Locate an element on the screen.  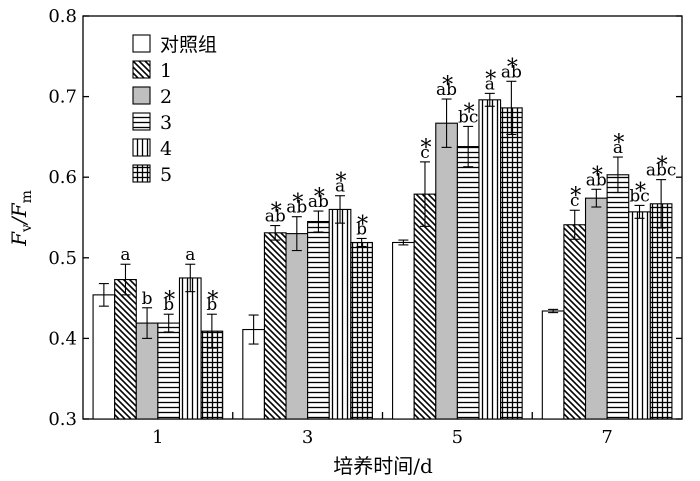
y-tick-label: 0.5 is located at coordinates (62, 258).